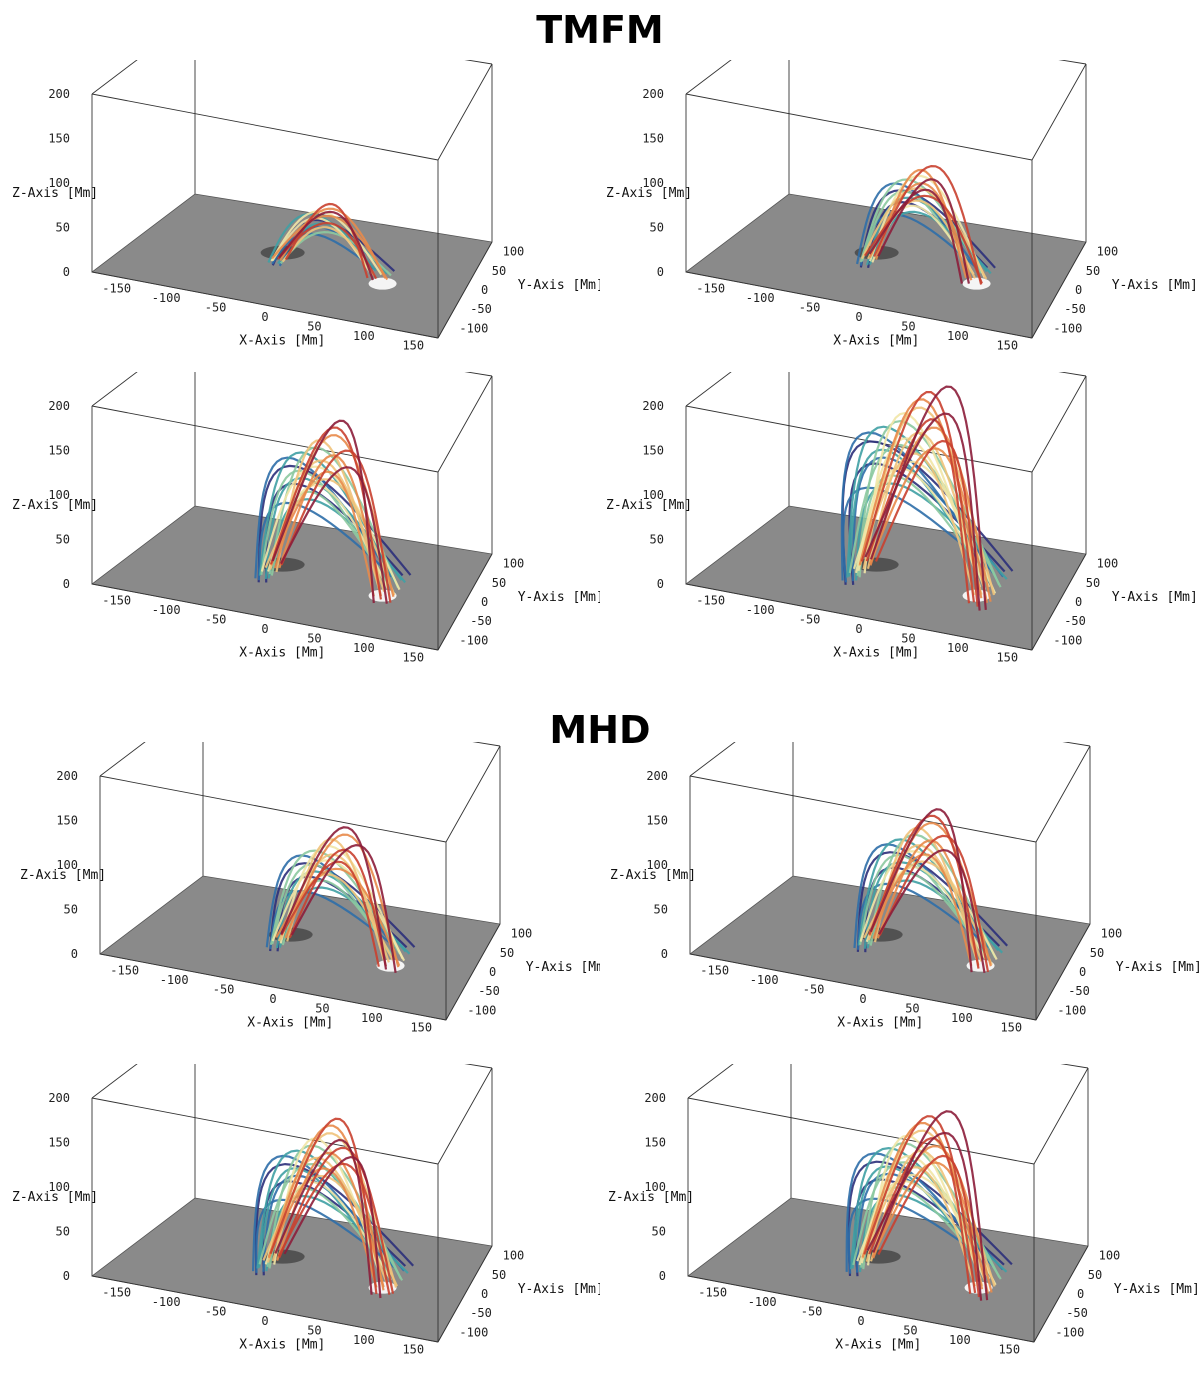 The height and width of the screenshot is (1374, 1200). I want to click on y-tick-label: 100, so click(514, 1256).